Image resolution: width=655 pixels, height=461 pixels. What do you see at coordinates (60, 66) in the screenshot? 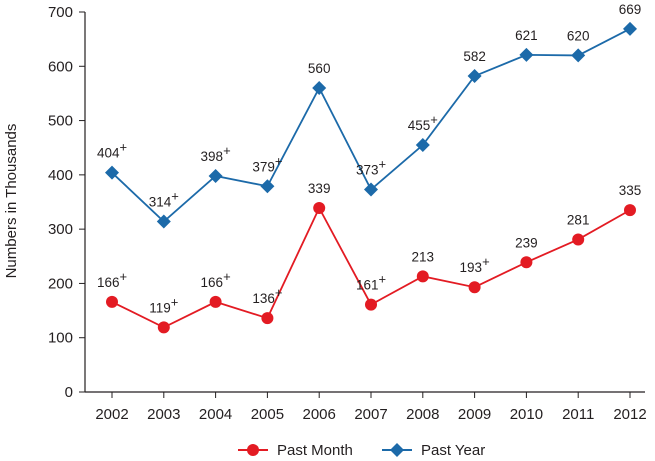
I see `y-tick-label: 600` at bounding box center [60, 66].